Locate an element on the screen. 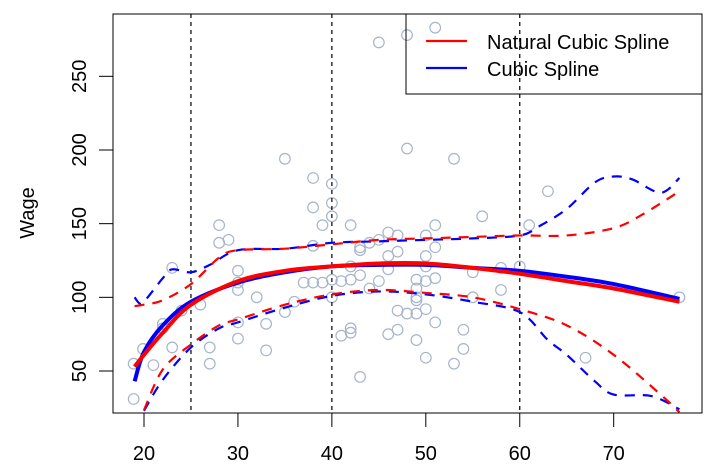 The width and height of the screenshot is (712, 471). y-tick-label: 200 is located at coordinates (80, 149).